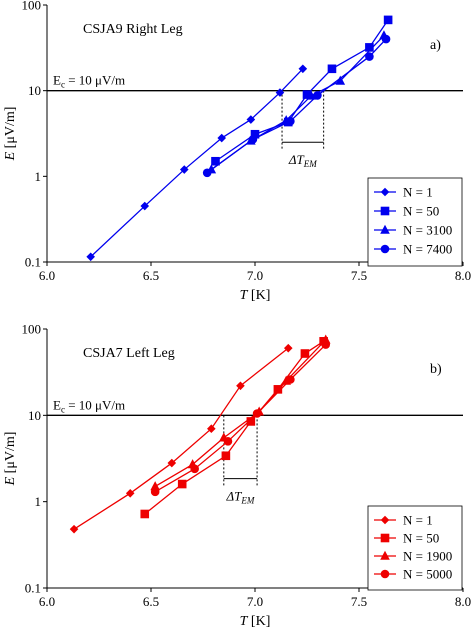  I want to click on legend-entry: N = 5000, so click(427, 574).